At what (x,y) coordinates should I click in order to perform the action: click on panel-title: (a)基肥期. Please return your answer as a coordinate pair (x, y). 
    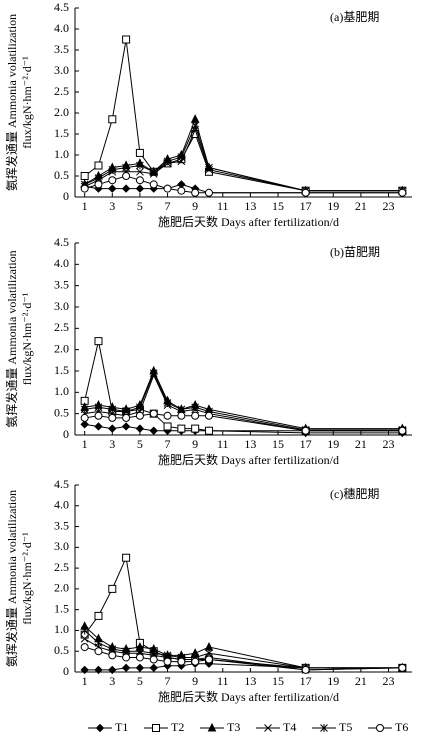
    Looking at the image, I should click on (354, 17).